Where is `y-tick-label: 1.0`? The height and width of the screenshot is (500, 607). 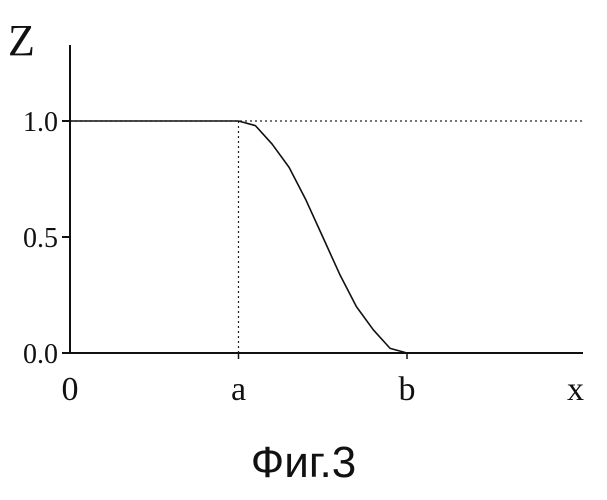
y-tick-label: 1.0 is located at coordinates (40, 122).